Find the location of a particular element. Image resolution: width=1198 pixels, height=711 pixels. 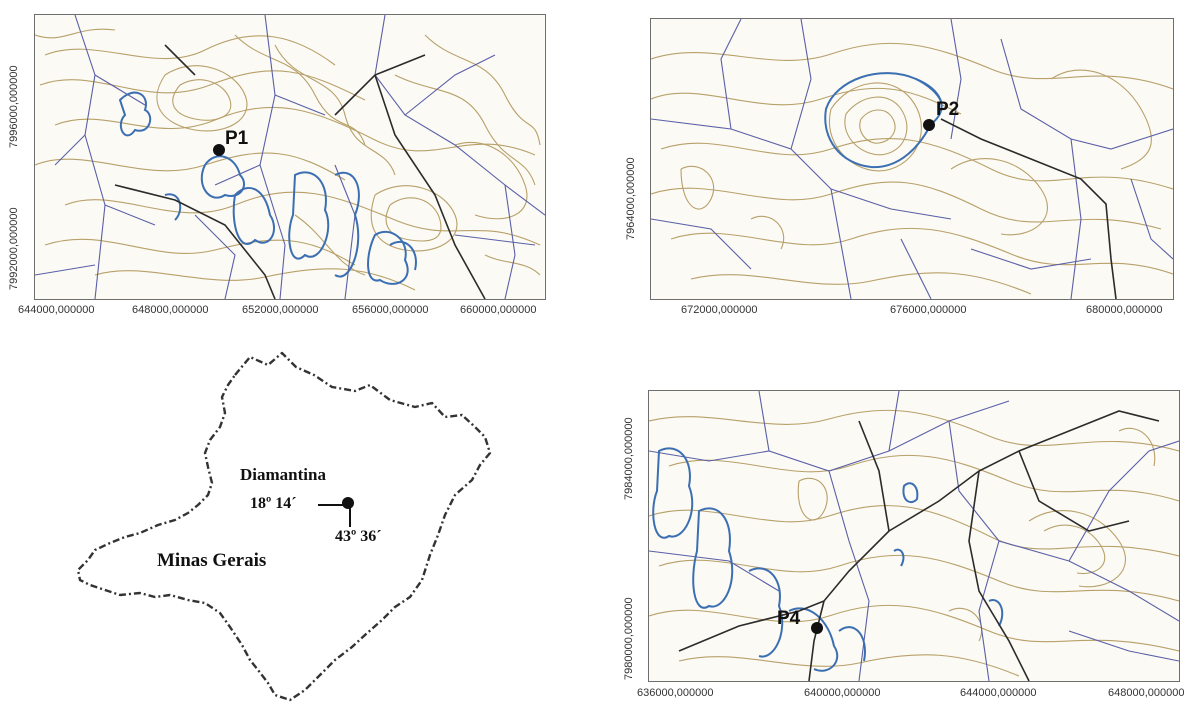

map-p4-location-marker is located at coordinates (817, 628).